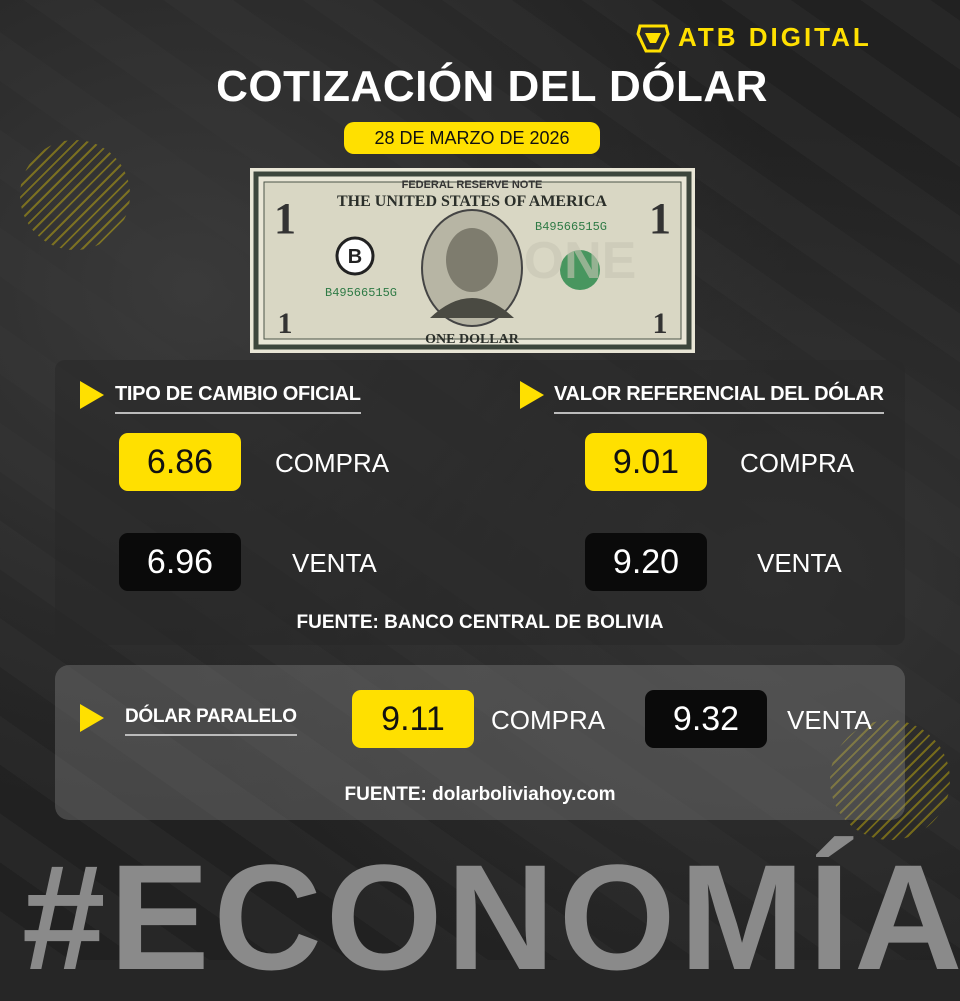  What do you see at coordinates (480, 622) in the screenshot?
I see `source-bcb: FUENTE: BANCO CENTRAL DE BOLIVIA` at bounding box center [480, 622].